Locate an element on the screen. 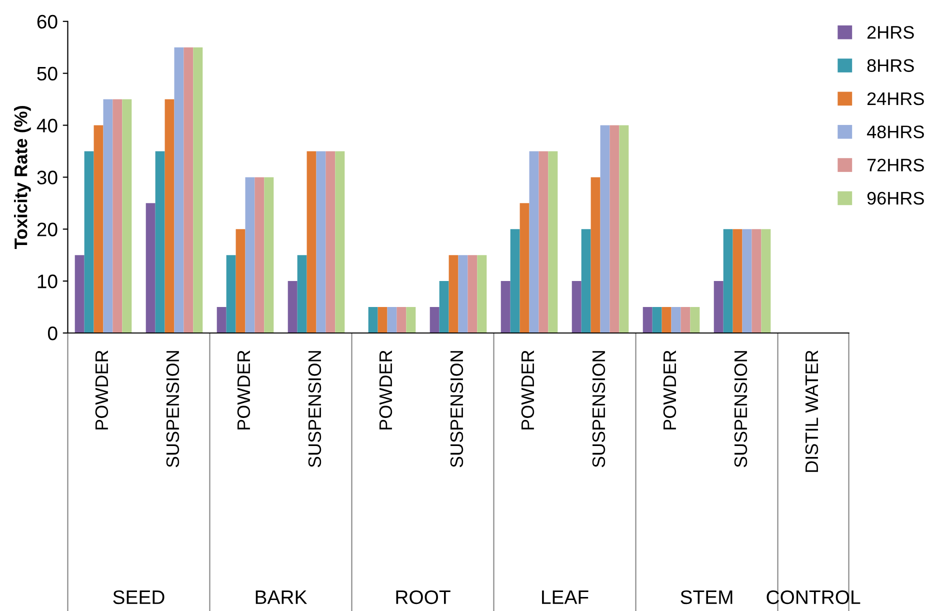  y-tick-label: 50 is located at coordinates (47, 73).